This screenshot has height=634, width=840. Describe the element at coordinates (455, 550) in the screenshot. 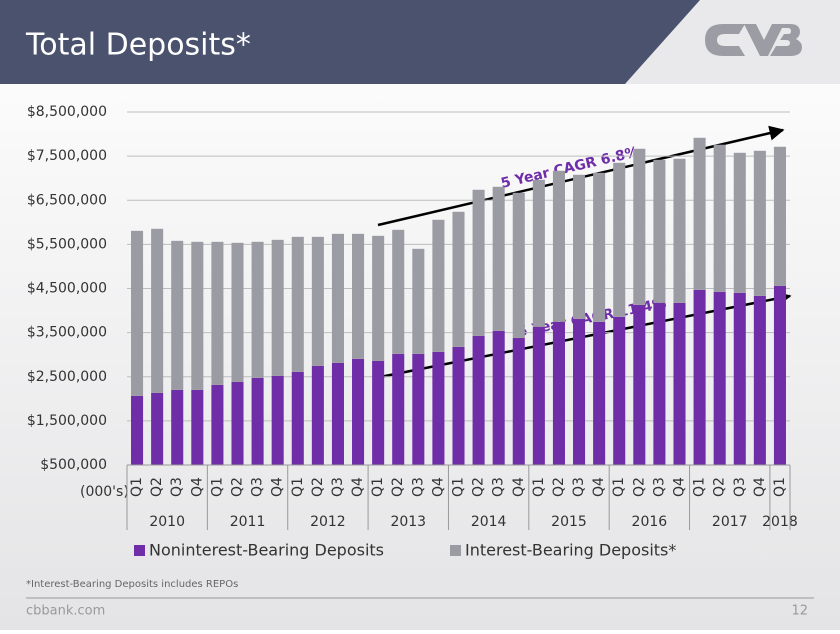

I see `legend-swatch` at that location.